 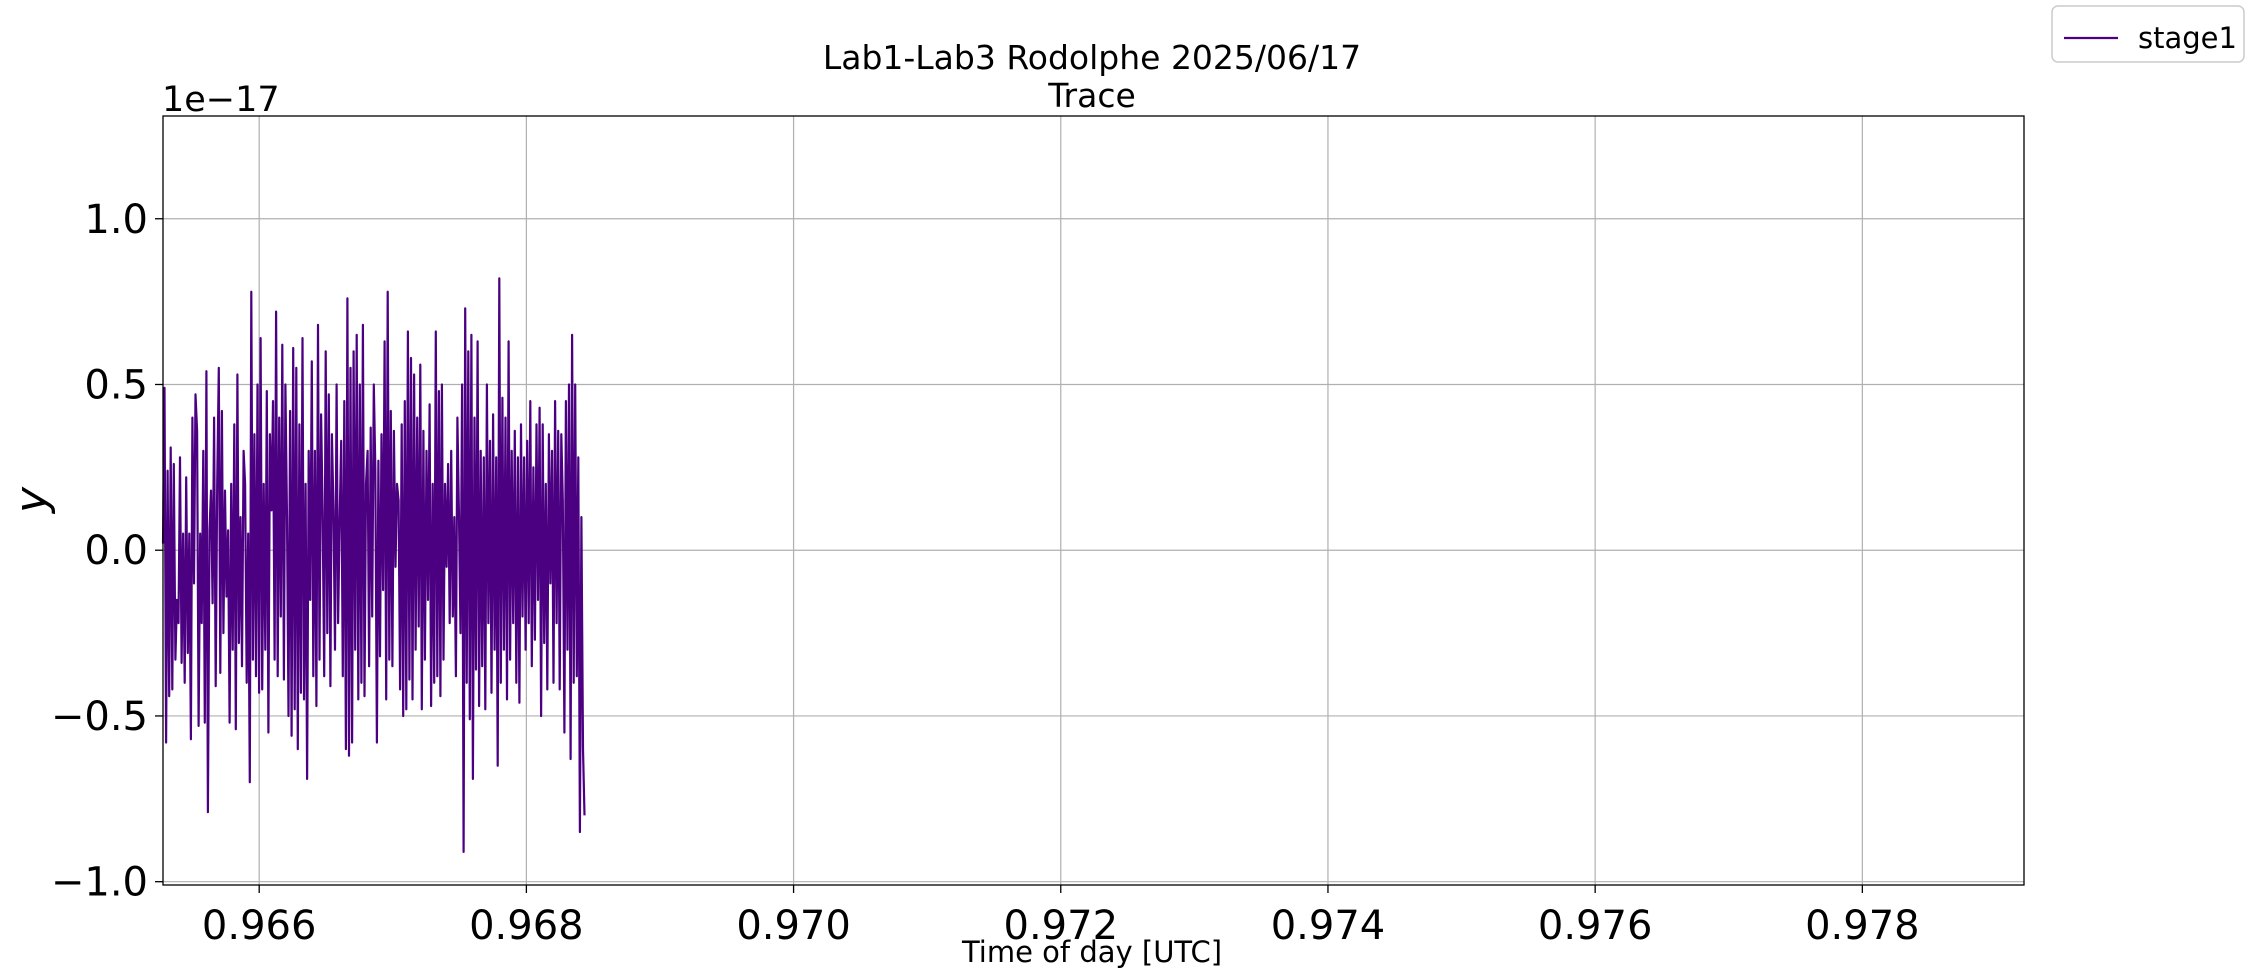 I want to click on x-tick-label: 0.966, so click(x=259, y=926).